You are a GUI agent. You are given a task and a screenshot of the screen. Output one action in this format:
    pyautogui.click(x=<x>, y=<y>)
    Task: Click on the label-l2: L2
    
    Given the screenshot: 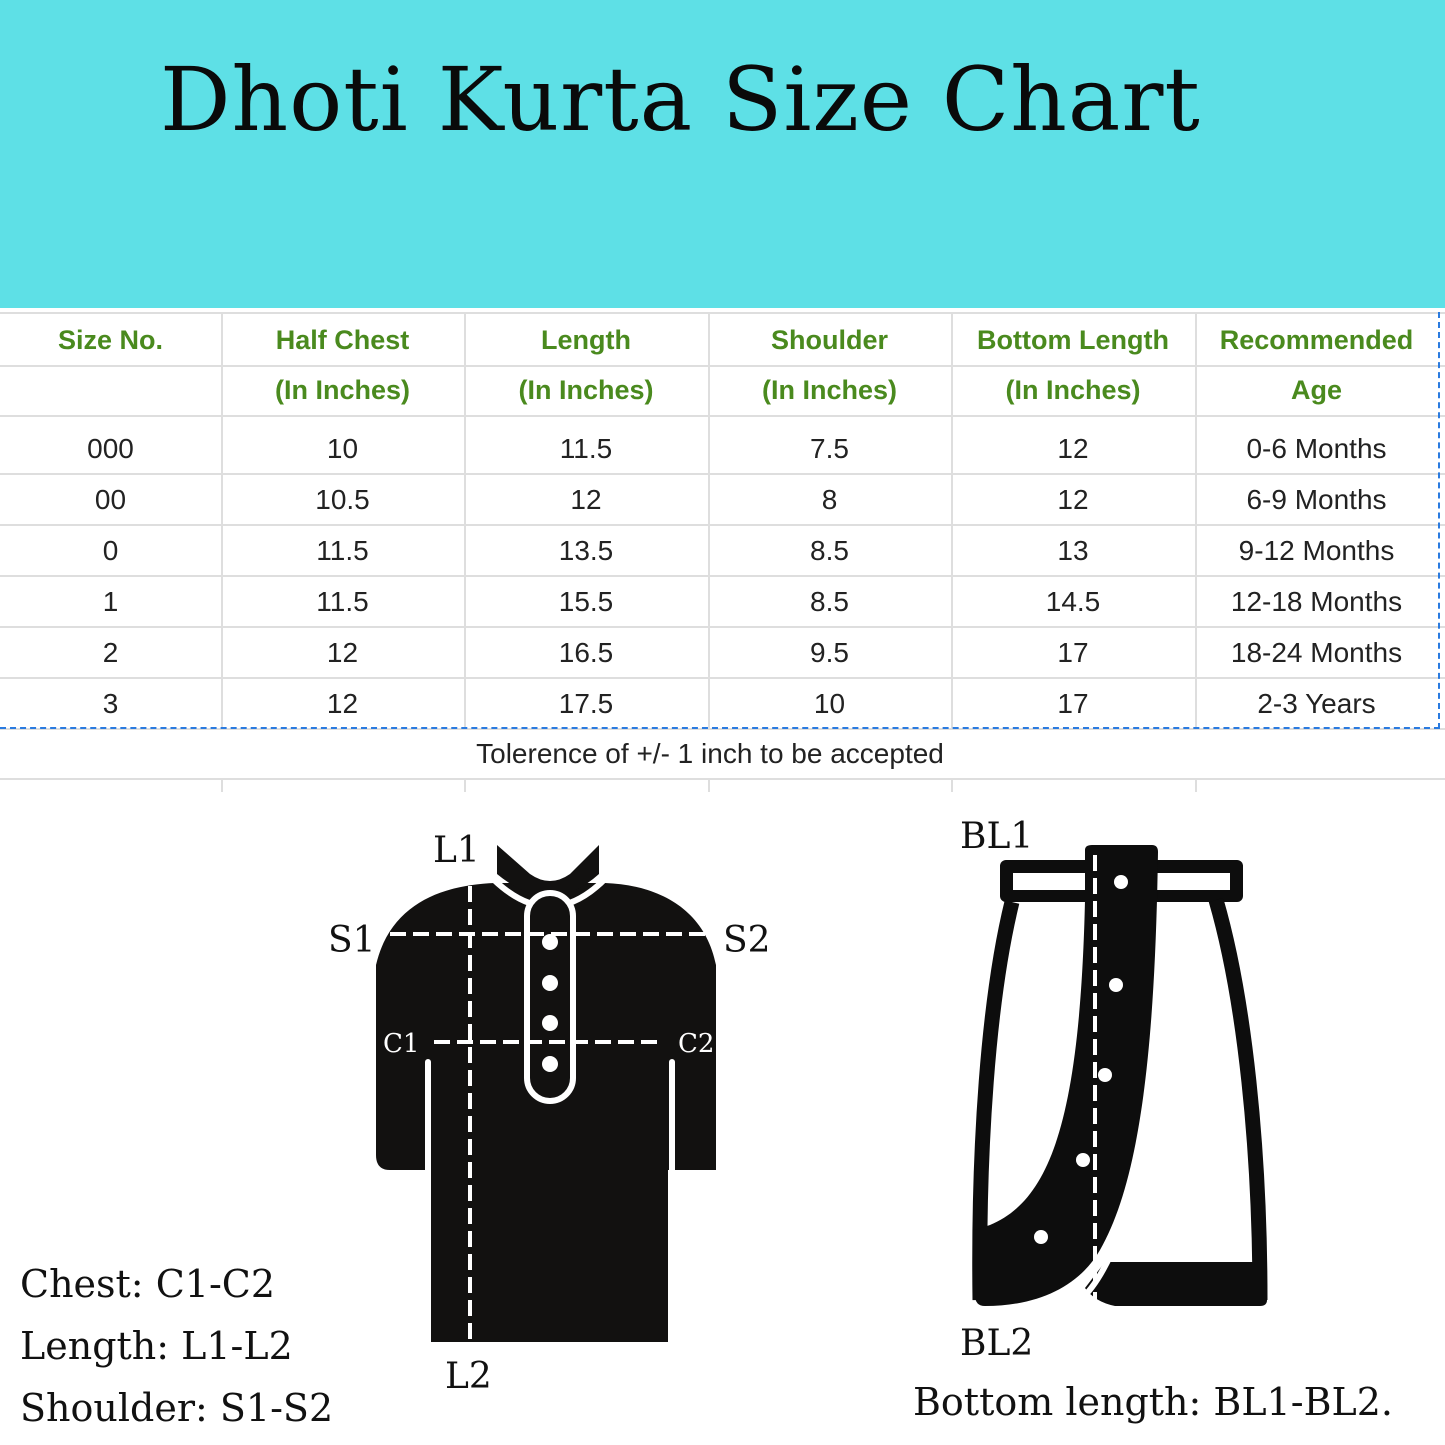 What is the action you would take?
    pyautogui.click(x=468, y=1376)
    